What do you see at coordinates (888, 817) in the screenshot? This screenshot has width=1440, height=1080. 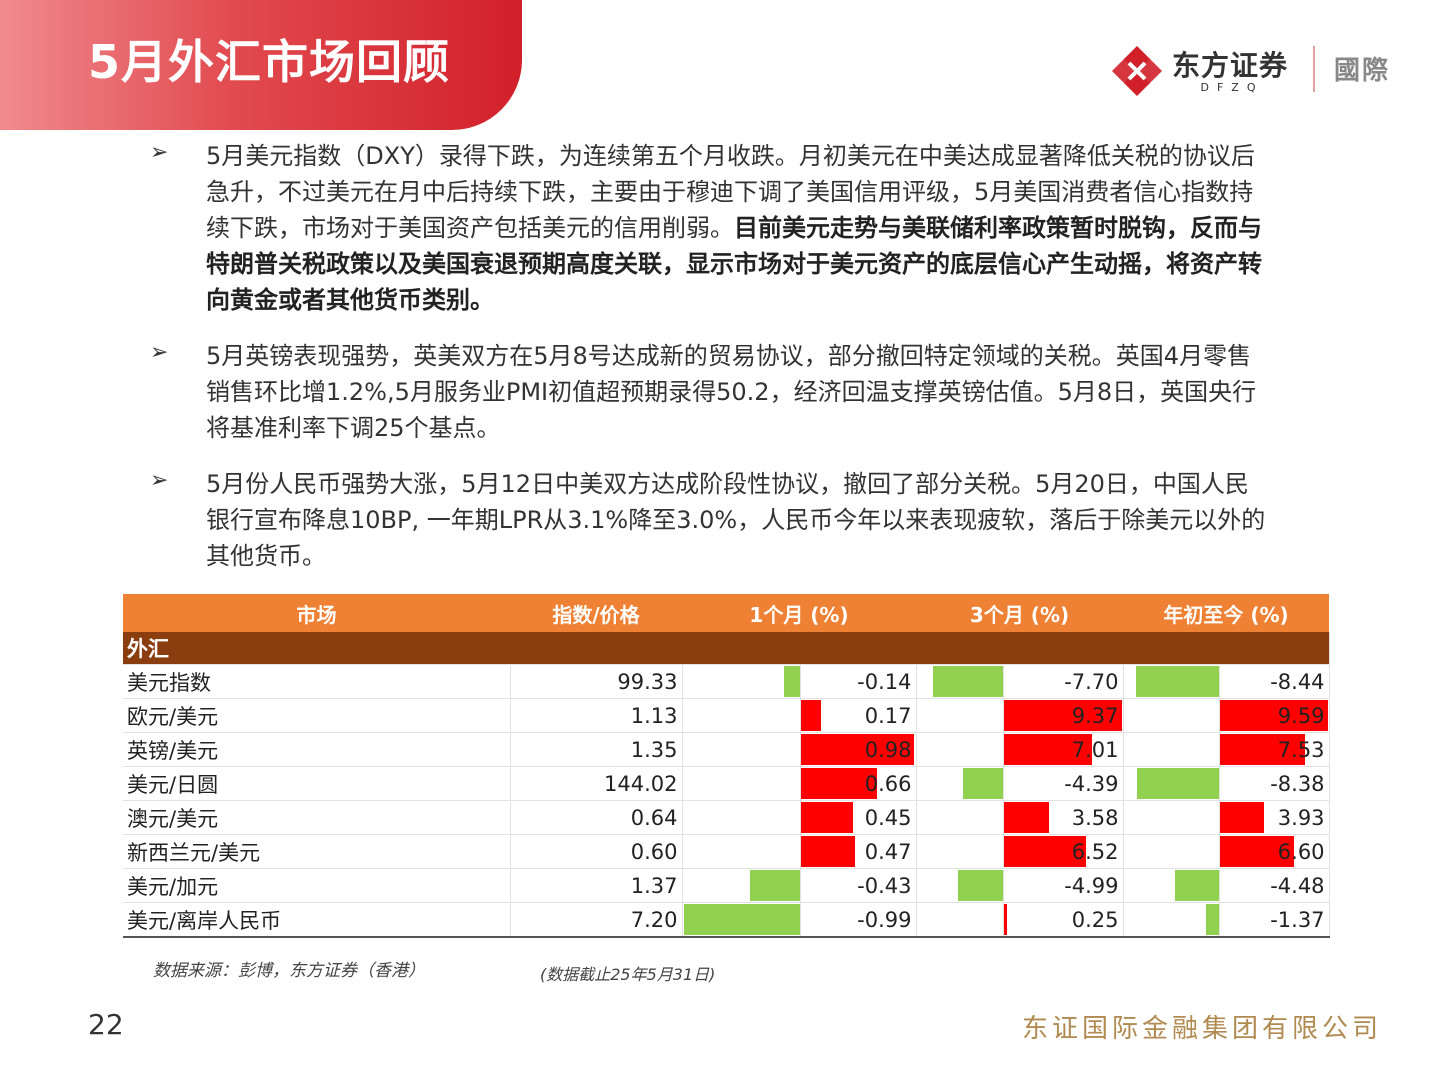 I see `pct-value: 0.45` at bounding box center [888, 817].